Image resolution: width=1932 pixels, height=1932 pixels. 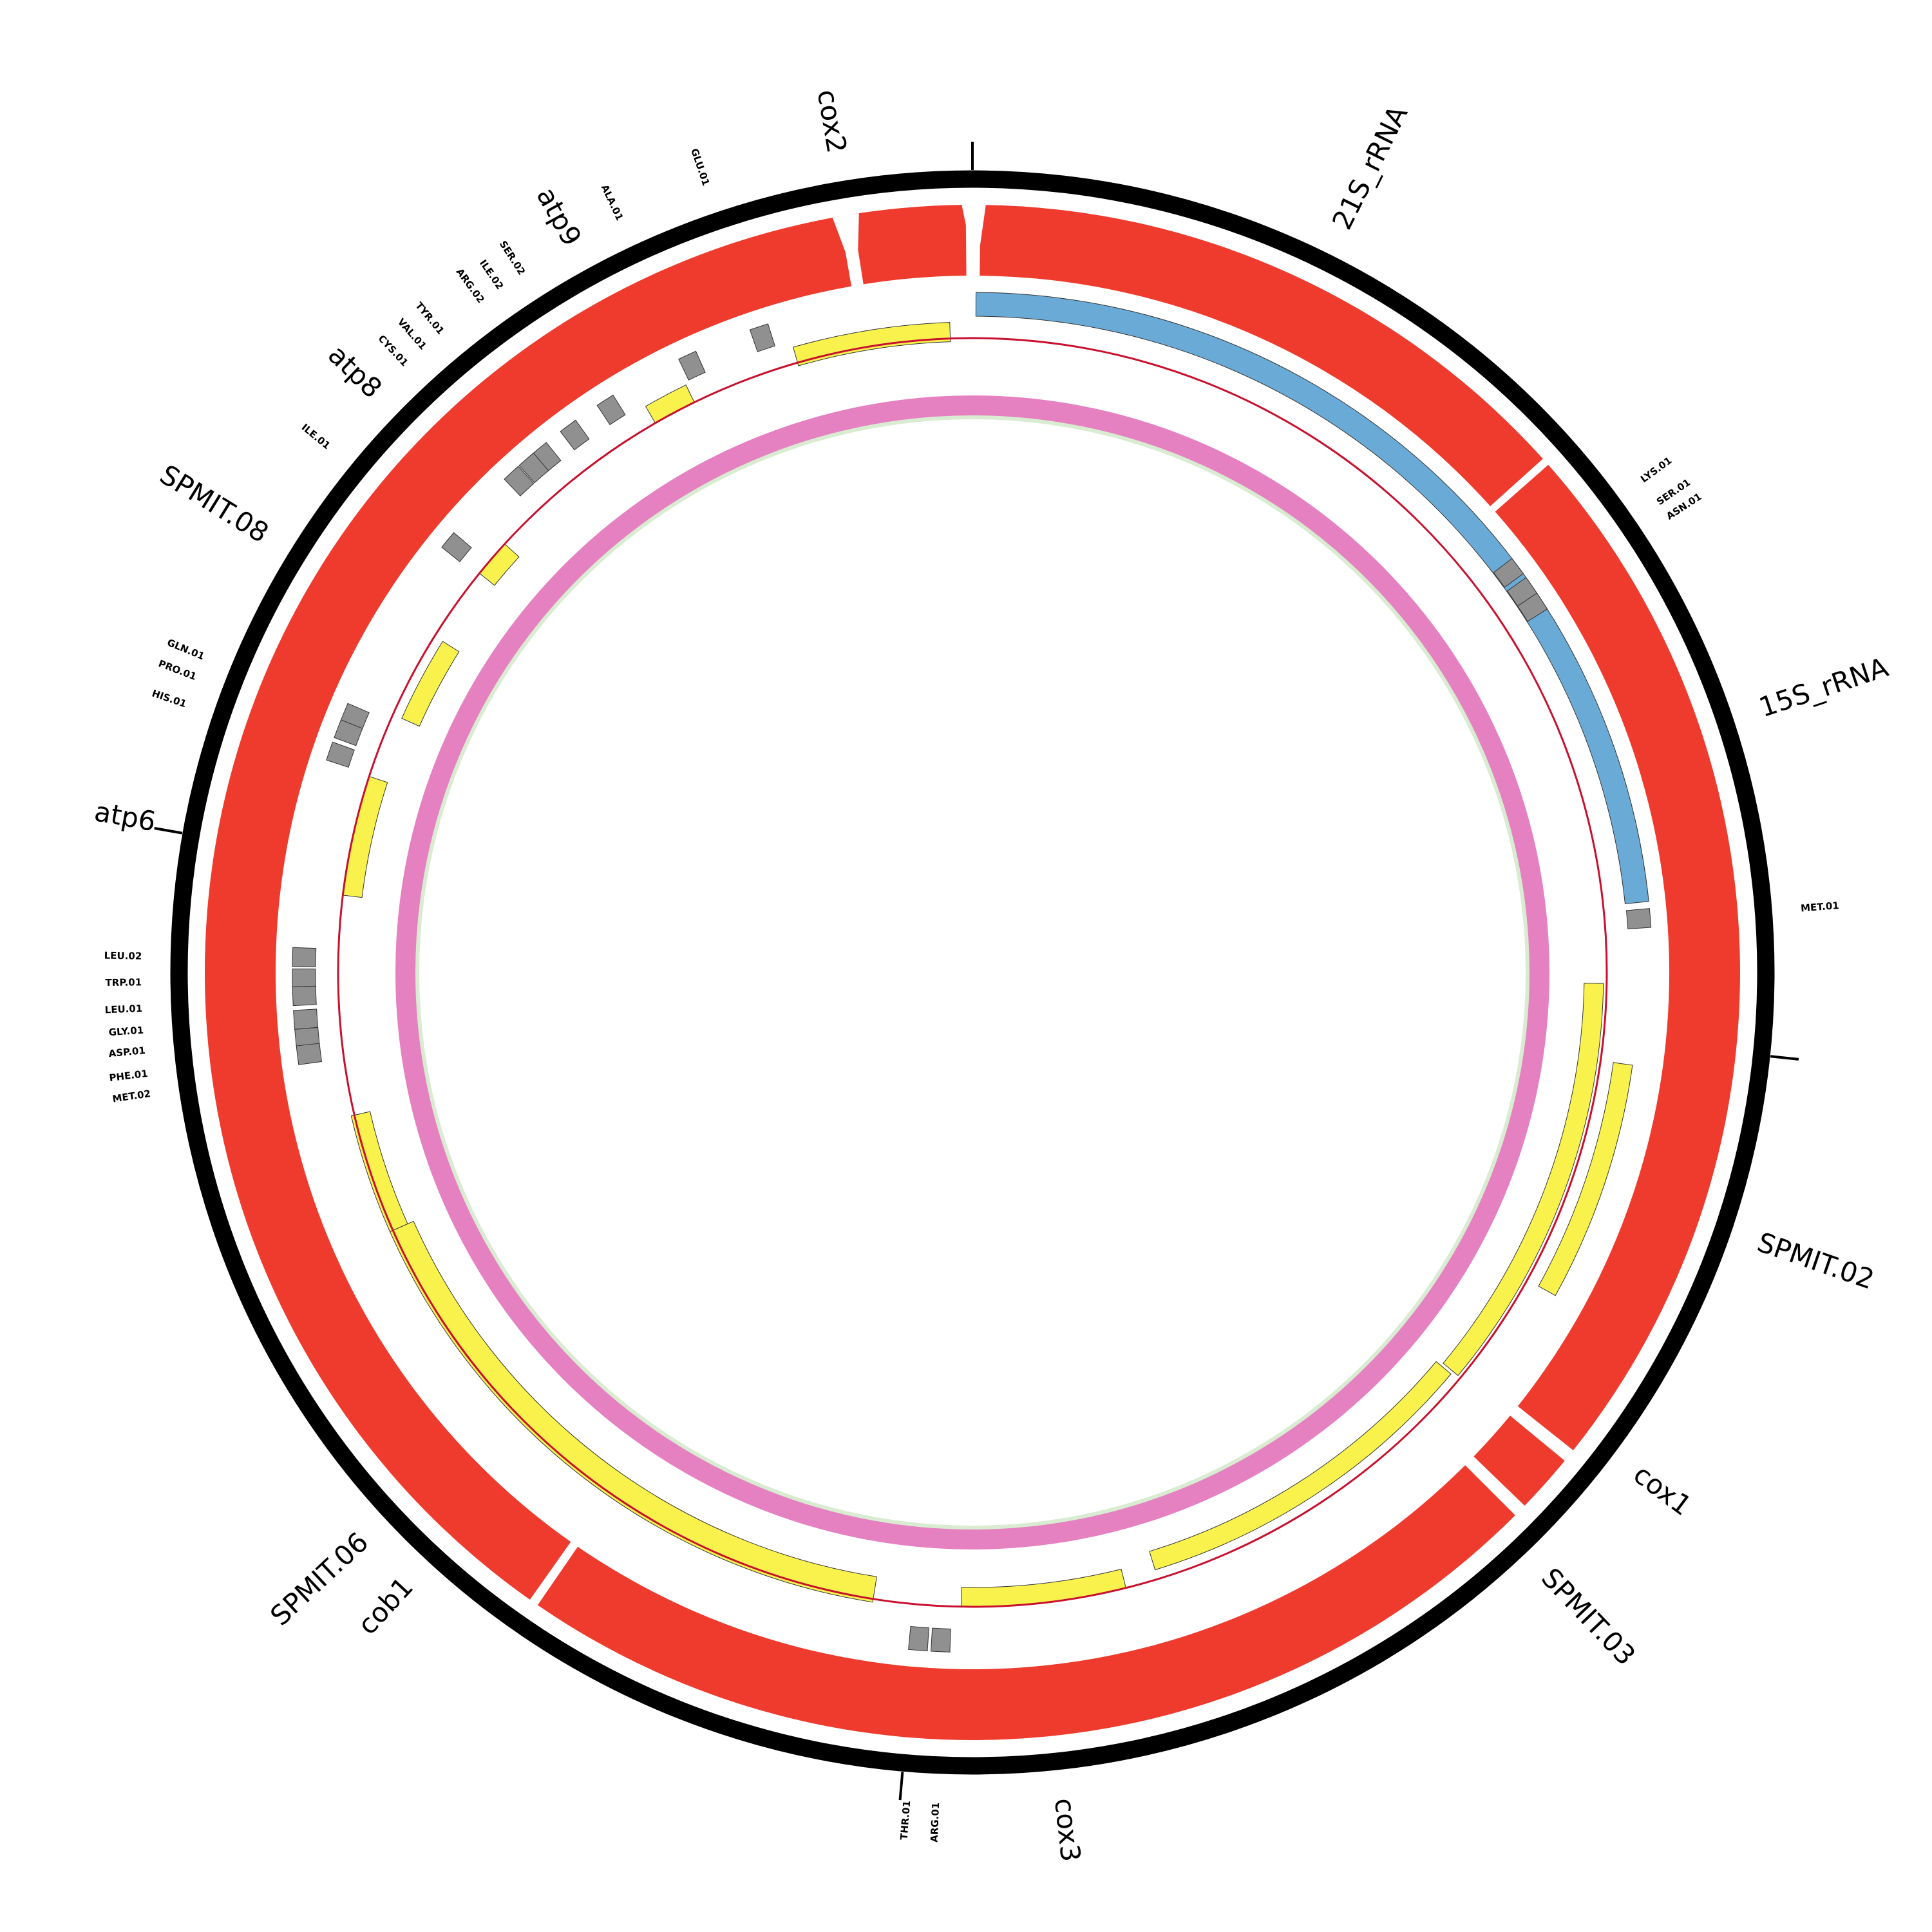 What do you see at coordinates (169, 698) in the screenshot?
I see `trna-label: HIS.01` at bounding box center [169, 698].